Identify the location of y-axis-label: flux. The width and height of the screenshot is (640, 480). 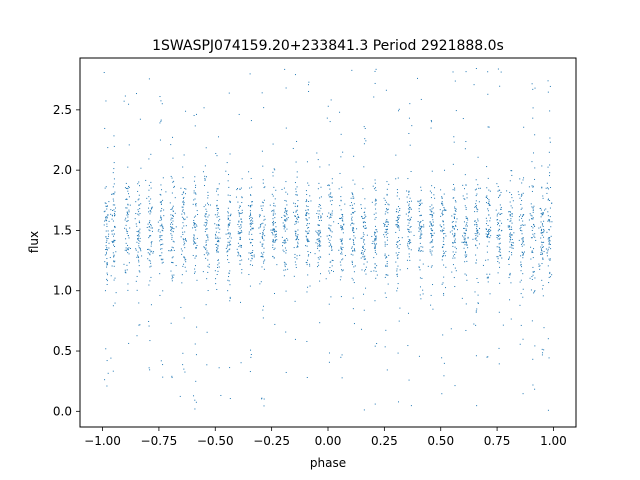
(34, 242).